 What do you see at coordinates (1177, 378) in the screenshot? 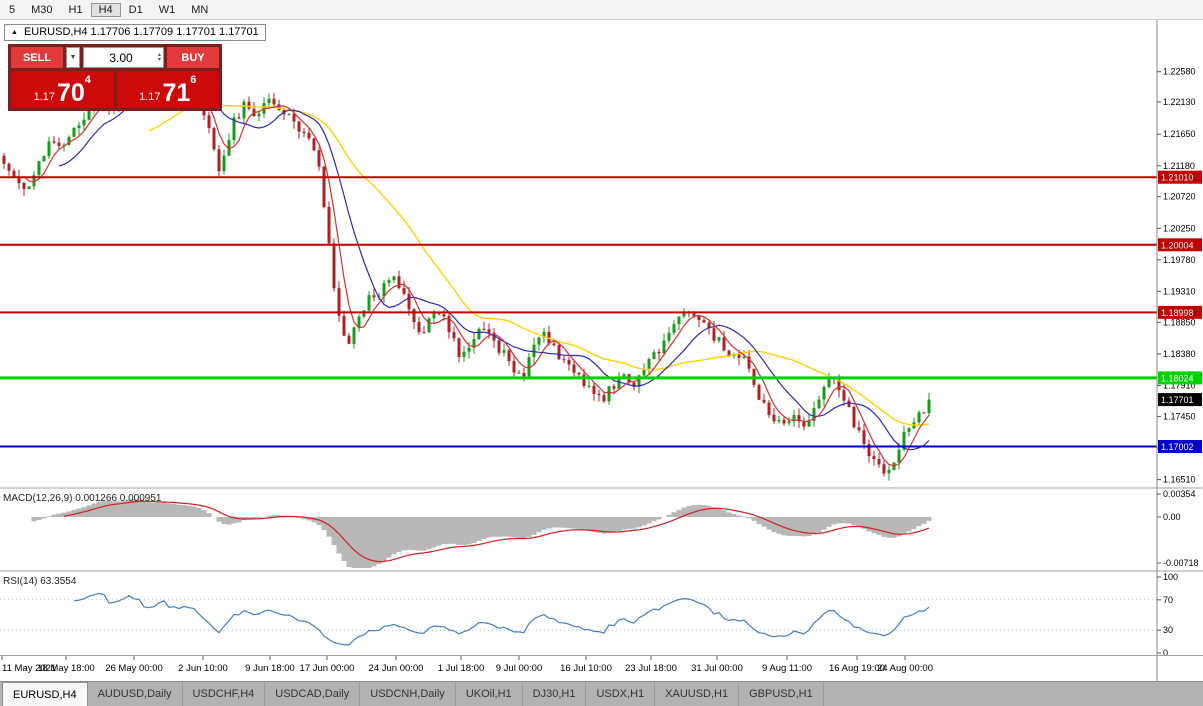
I see `svg-text: 1.18024` at bounding box center [1177, 378].